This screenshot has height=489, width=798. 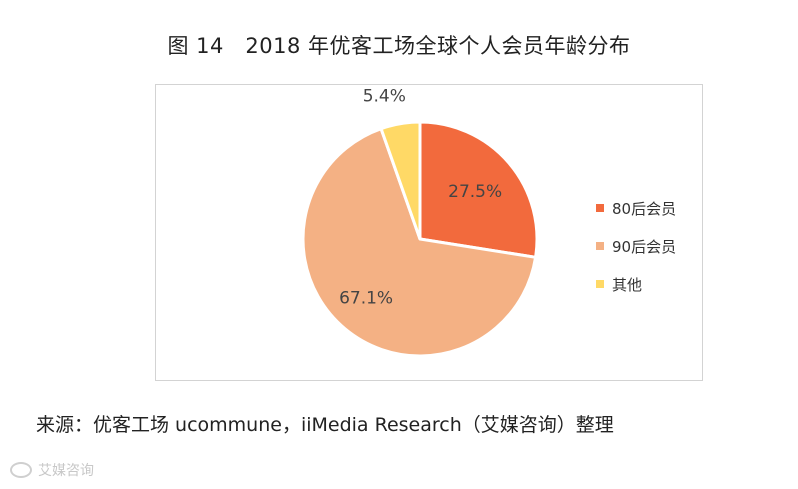 What do you see at coordinates (644, 208) in the screenshot?
I see `legend-label-80s: 80后会员` at bounding box center [644, 208].